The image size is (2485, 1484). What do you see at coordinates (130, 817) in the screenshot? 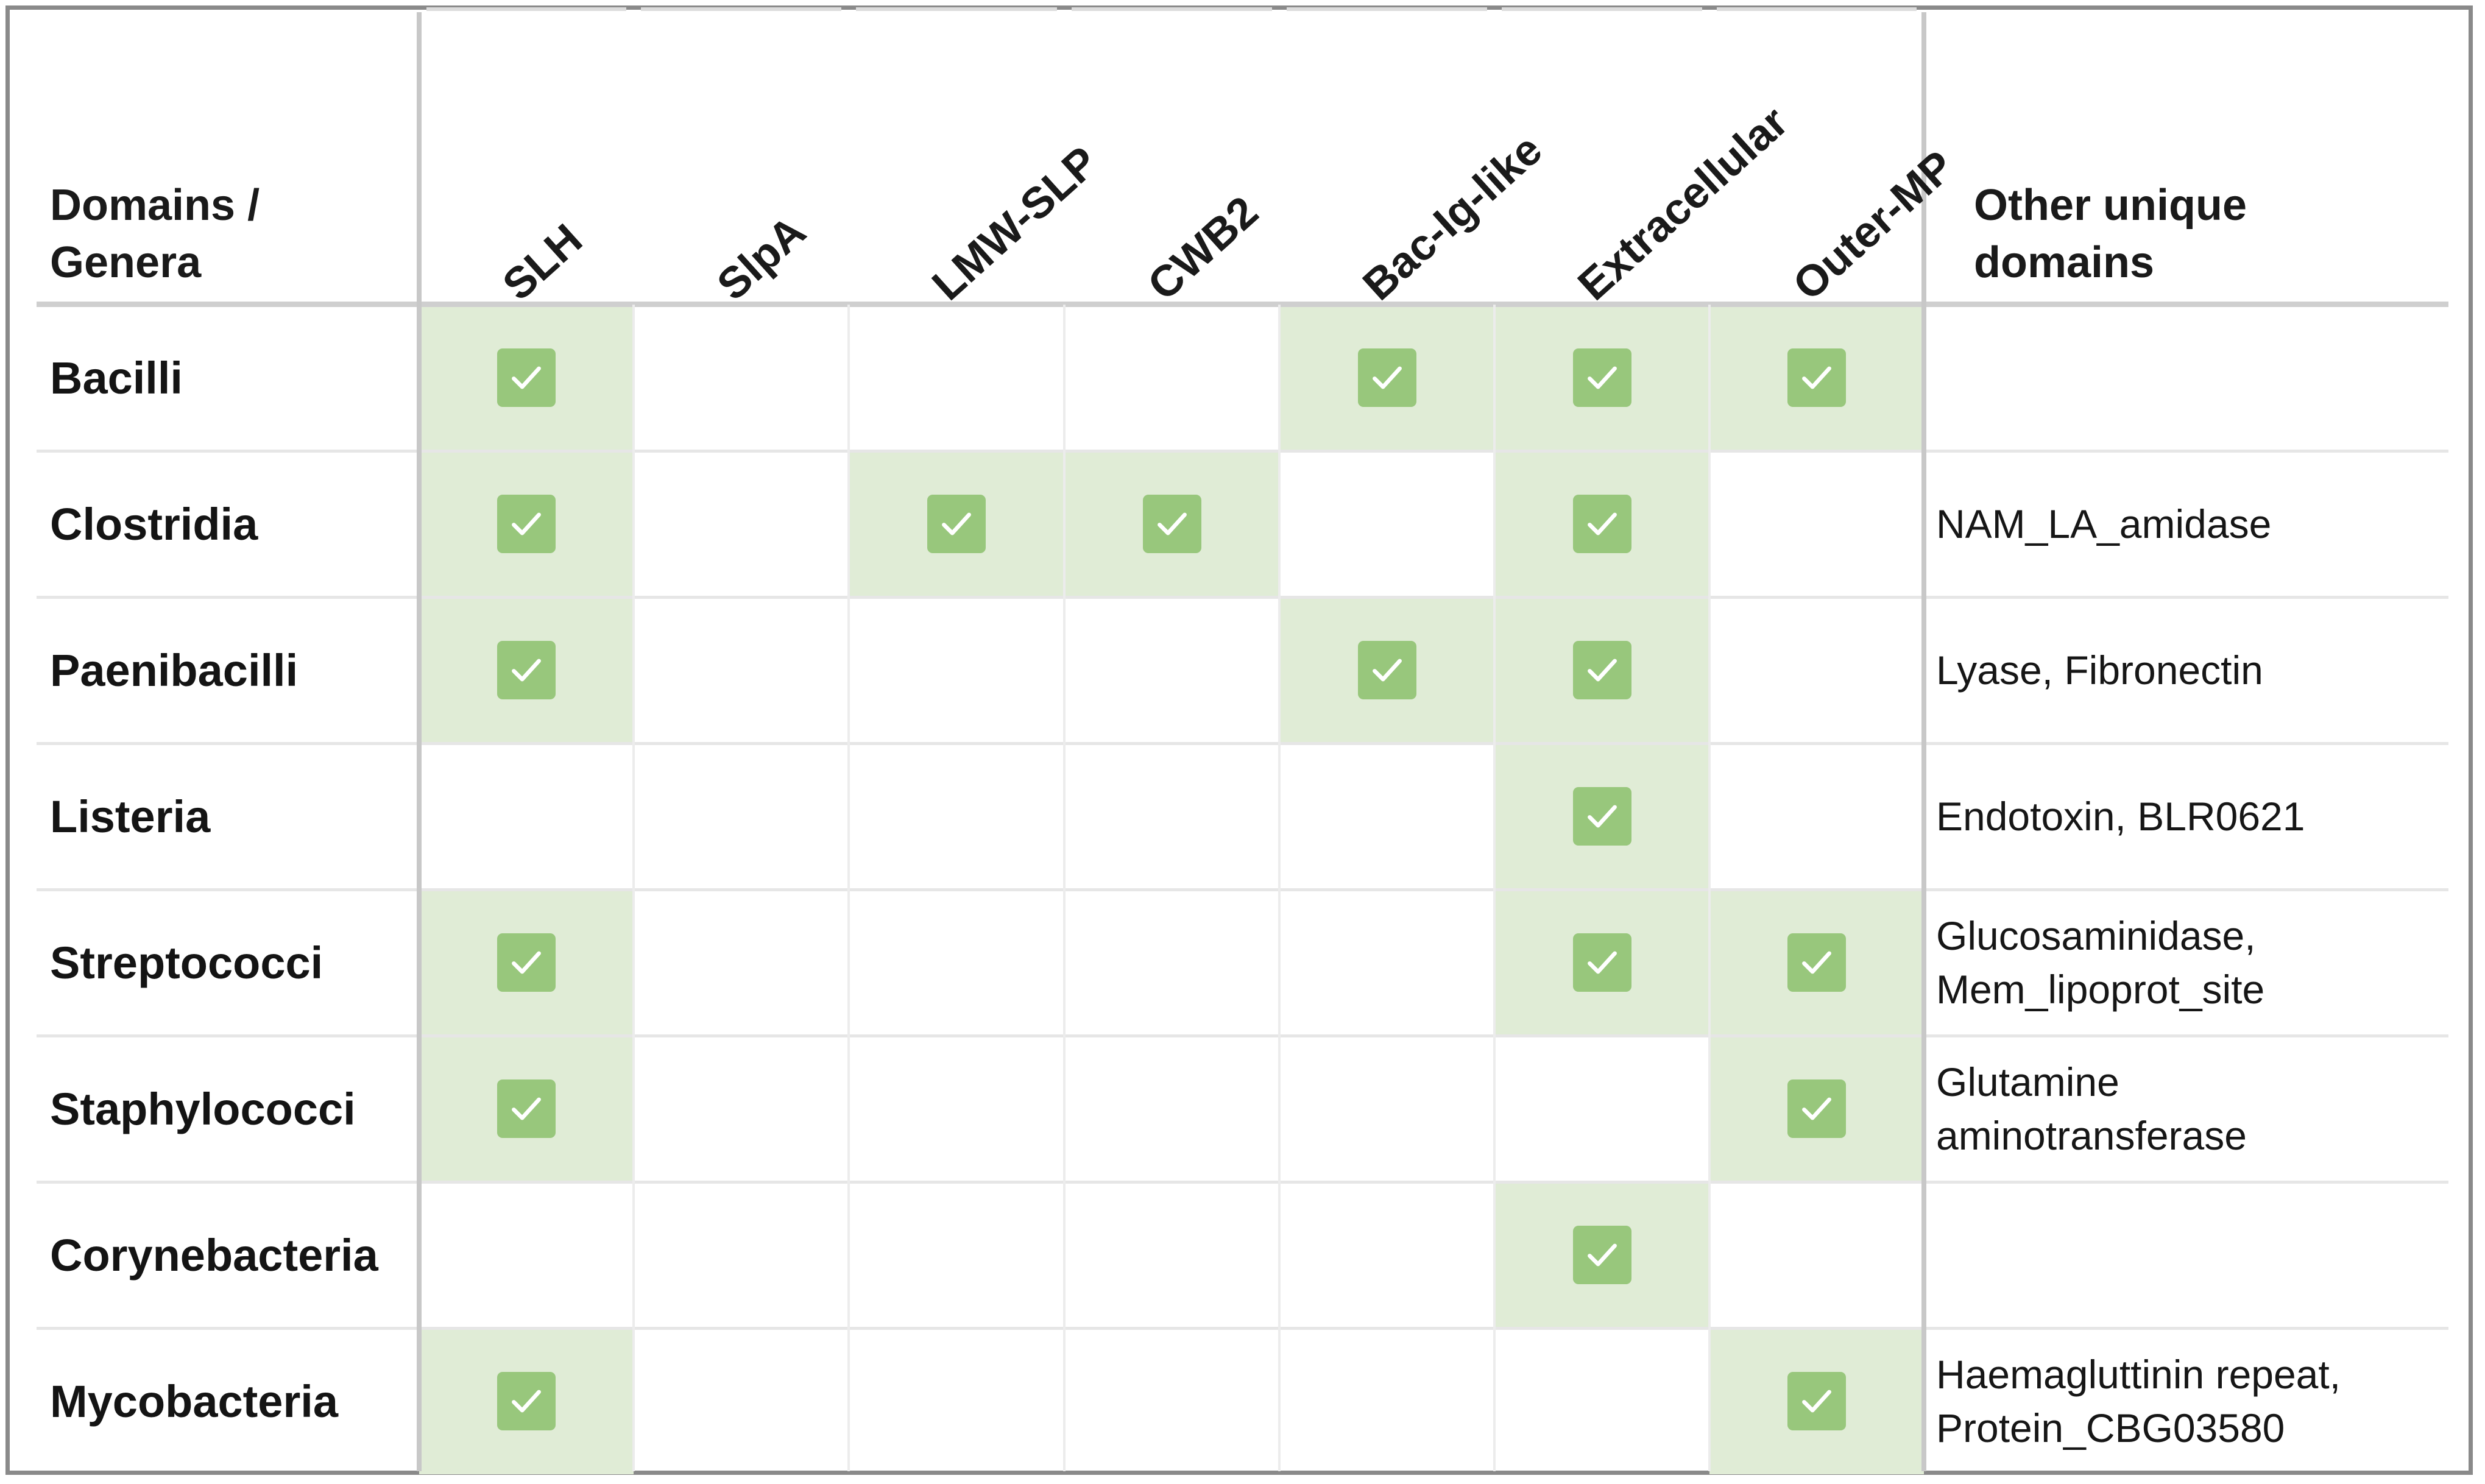
I see `row-genus-label: Listeria` at bounding box center [130, 817].